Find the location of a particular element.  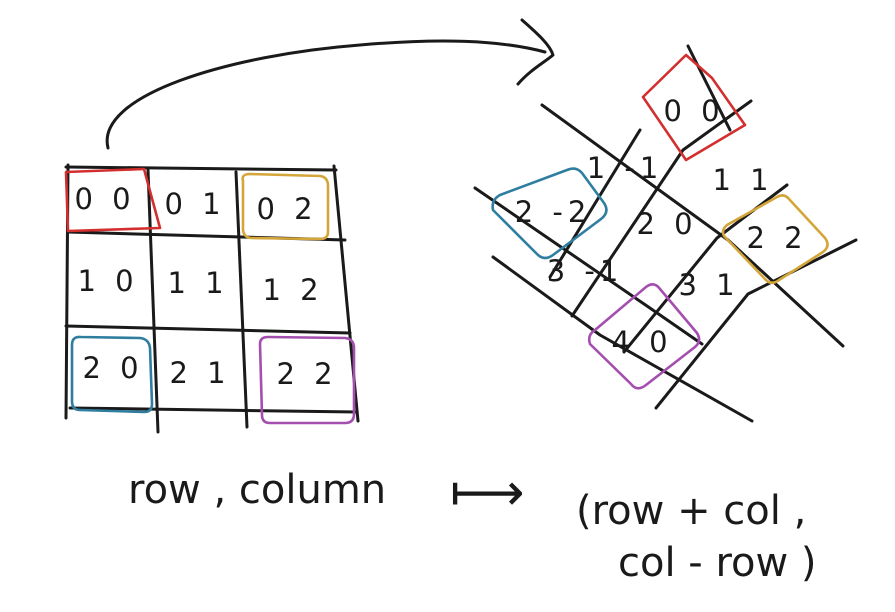

source-grid: 0 0 0 1 0 2 1 0 1 1 1 2 2 0 2 1 2 2 is located at coordinates (212, 298).